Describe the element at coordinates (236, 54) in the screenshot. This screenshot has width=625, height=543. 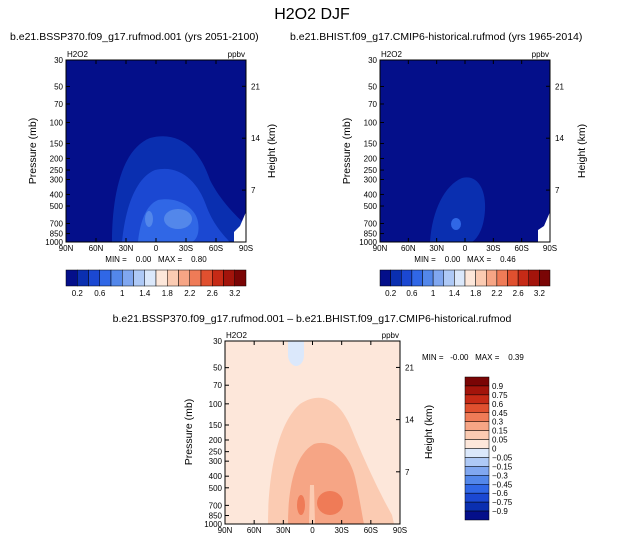
I see `panel-a-units: ppbv` at that location.